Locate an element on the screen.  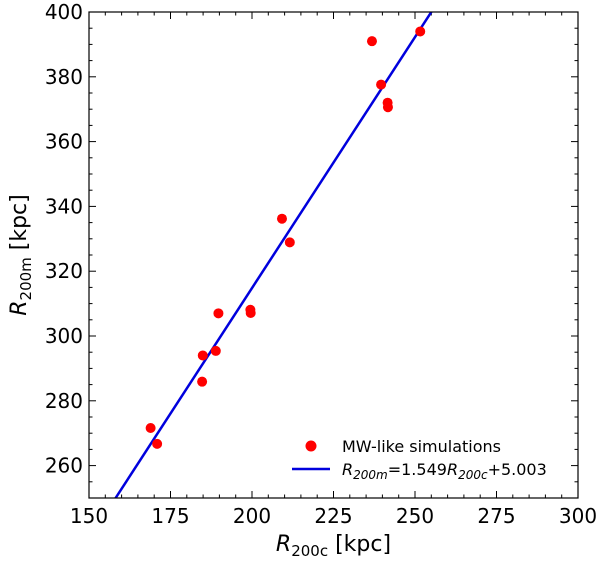
y-tick-label: 400 is located at coordinates (64, 12).